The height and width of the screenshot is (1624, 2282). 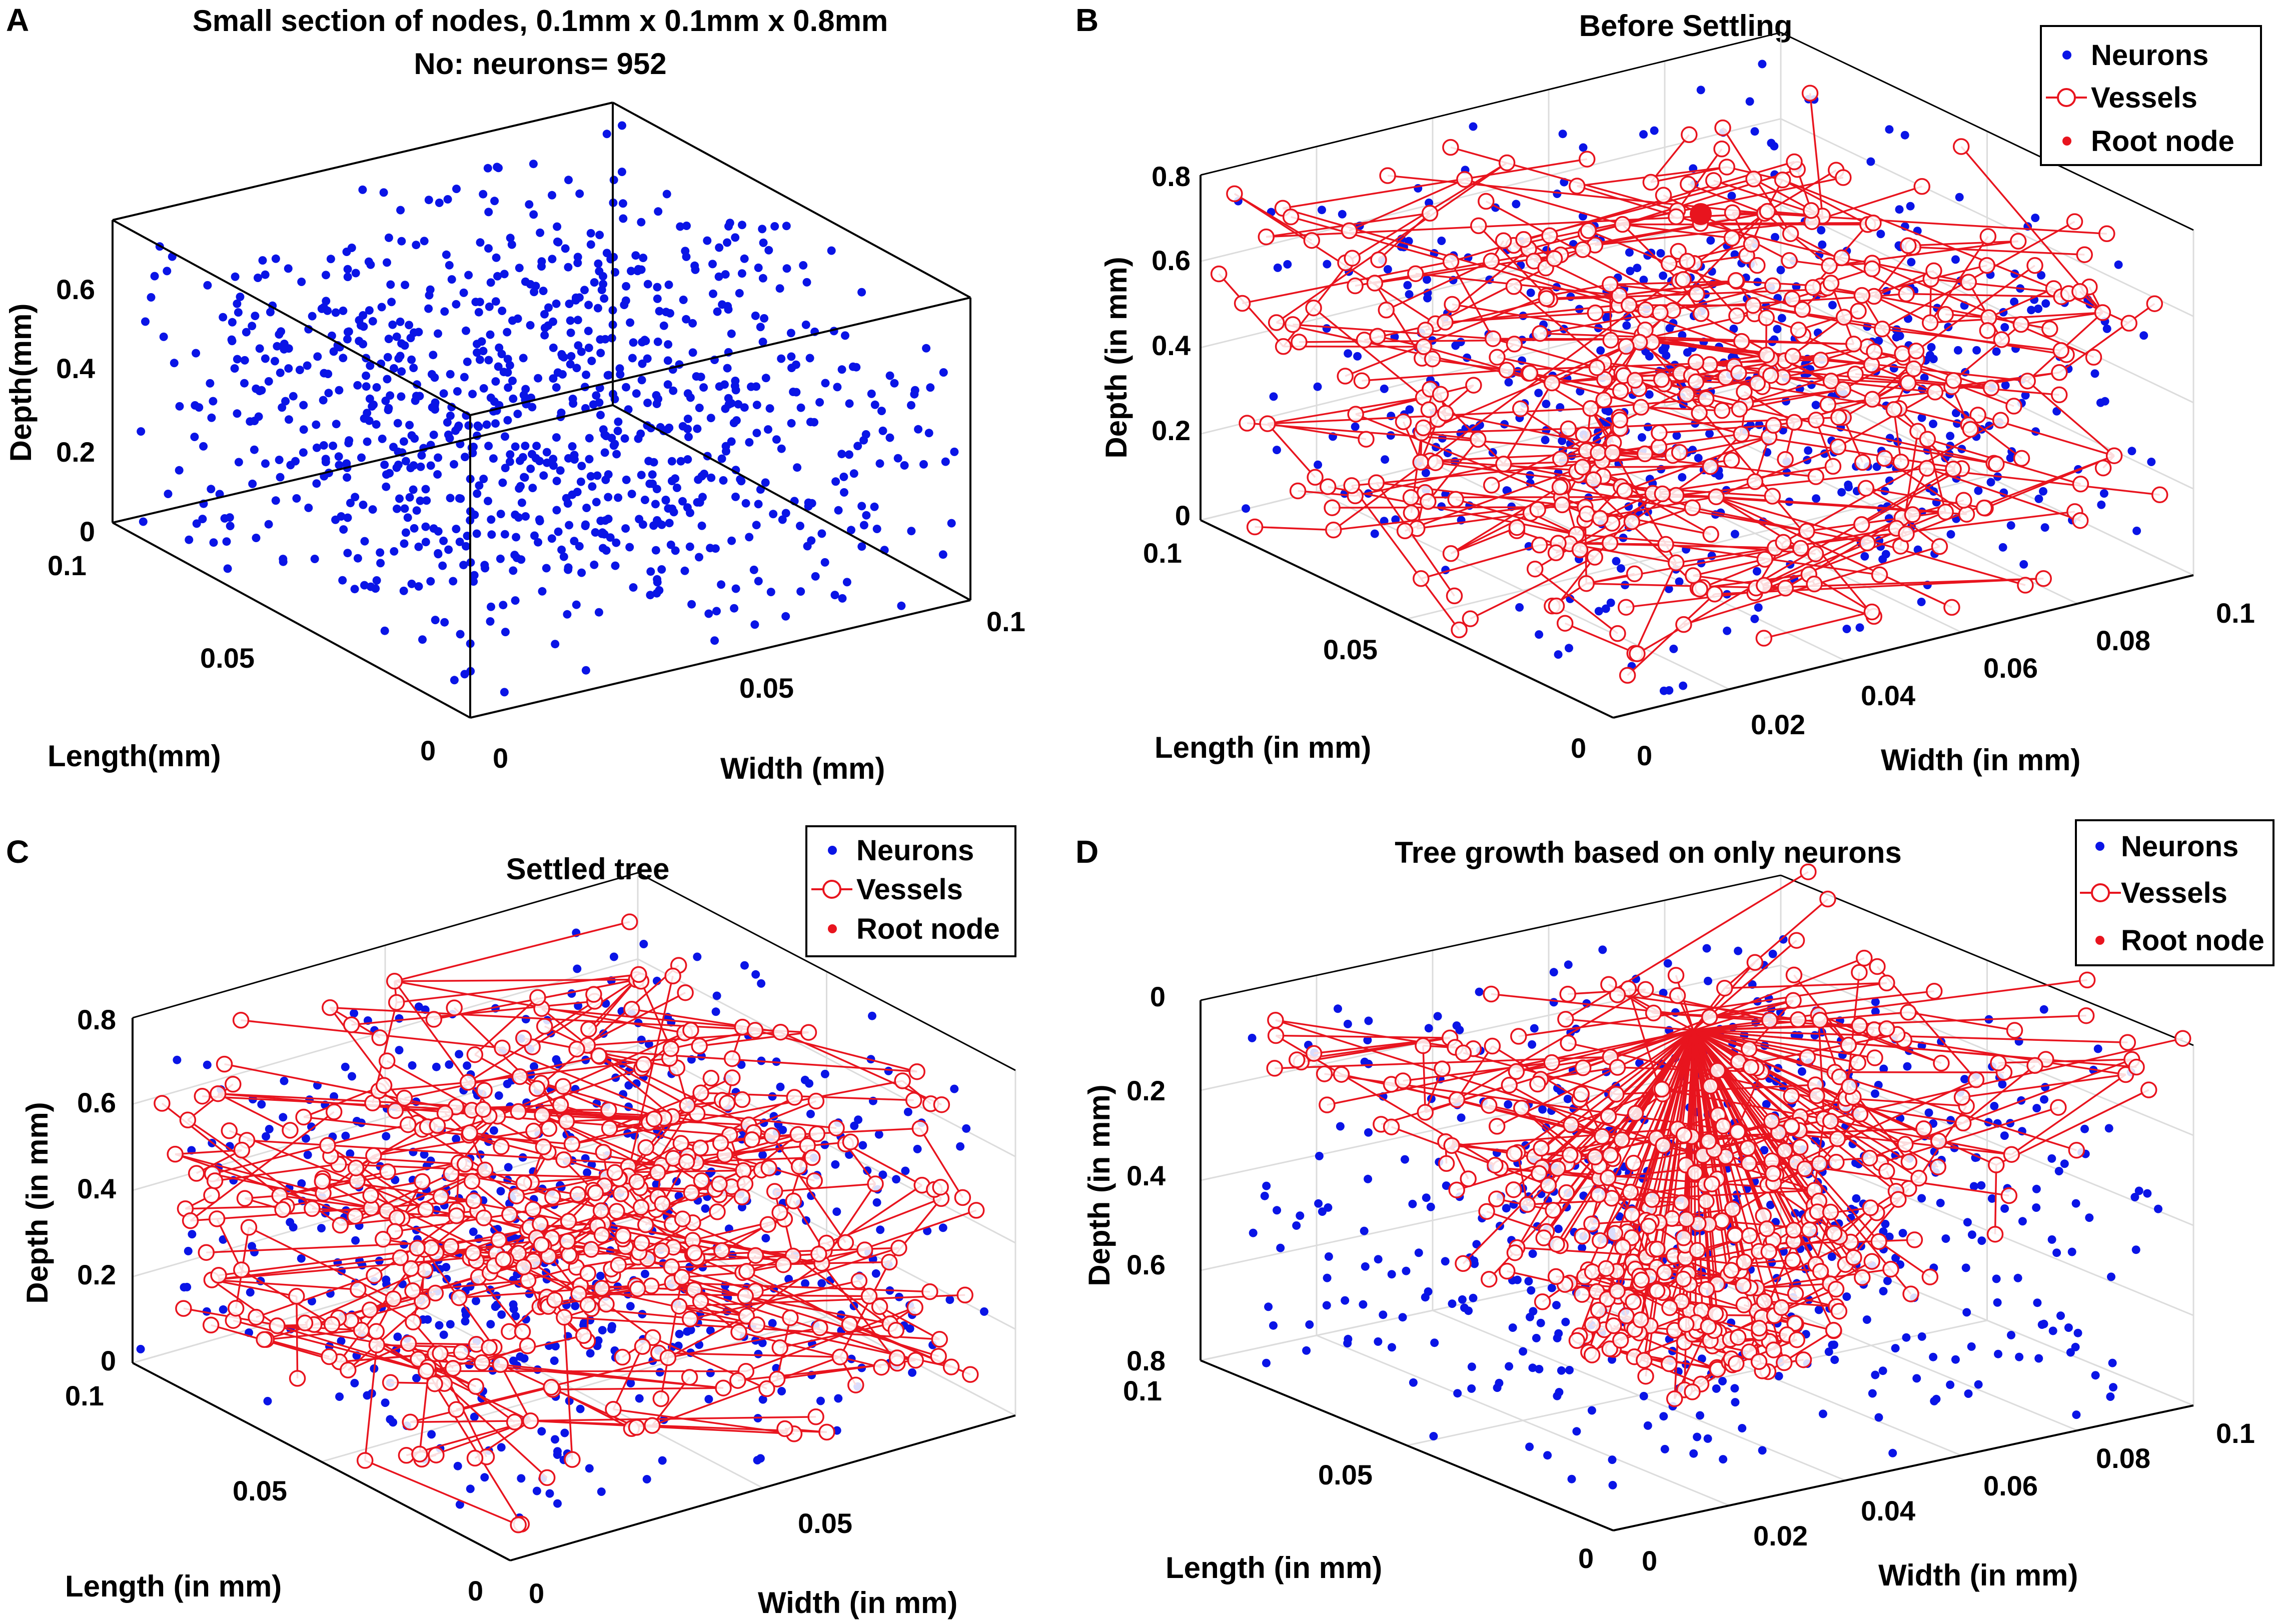 I want to click on panel-a-plot, so click(x=548, y=409).